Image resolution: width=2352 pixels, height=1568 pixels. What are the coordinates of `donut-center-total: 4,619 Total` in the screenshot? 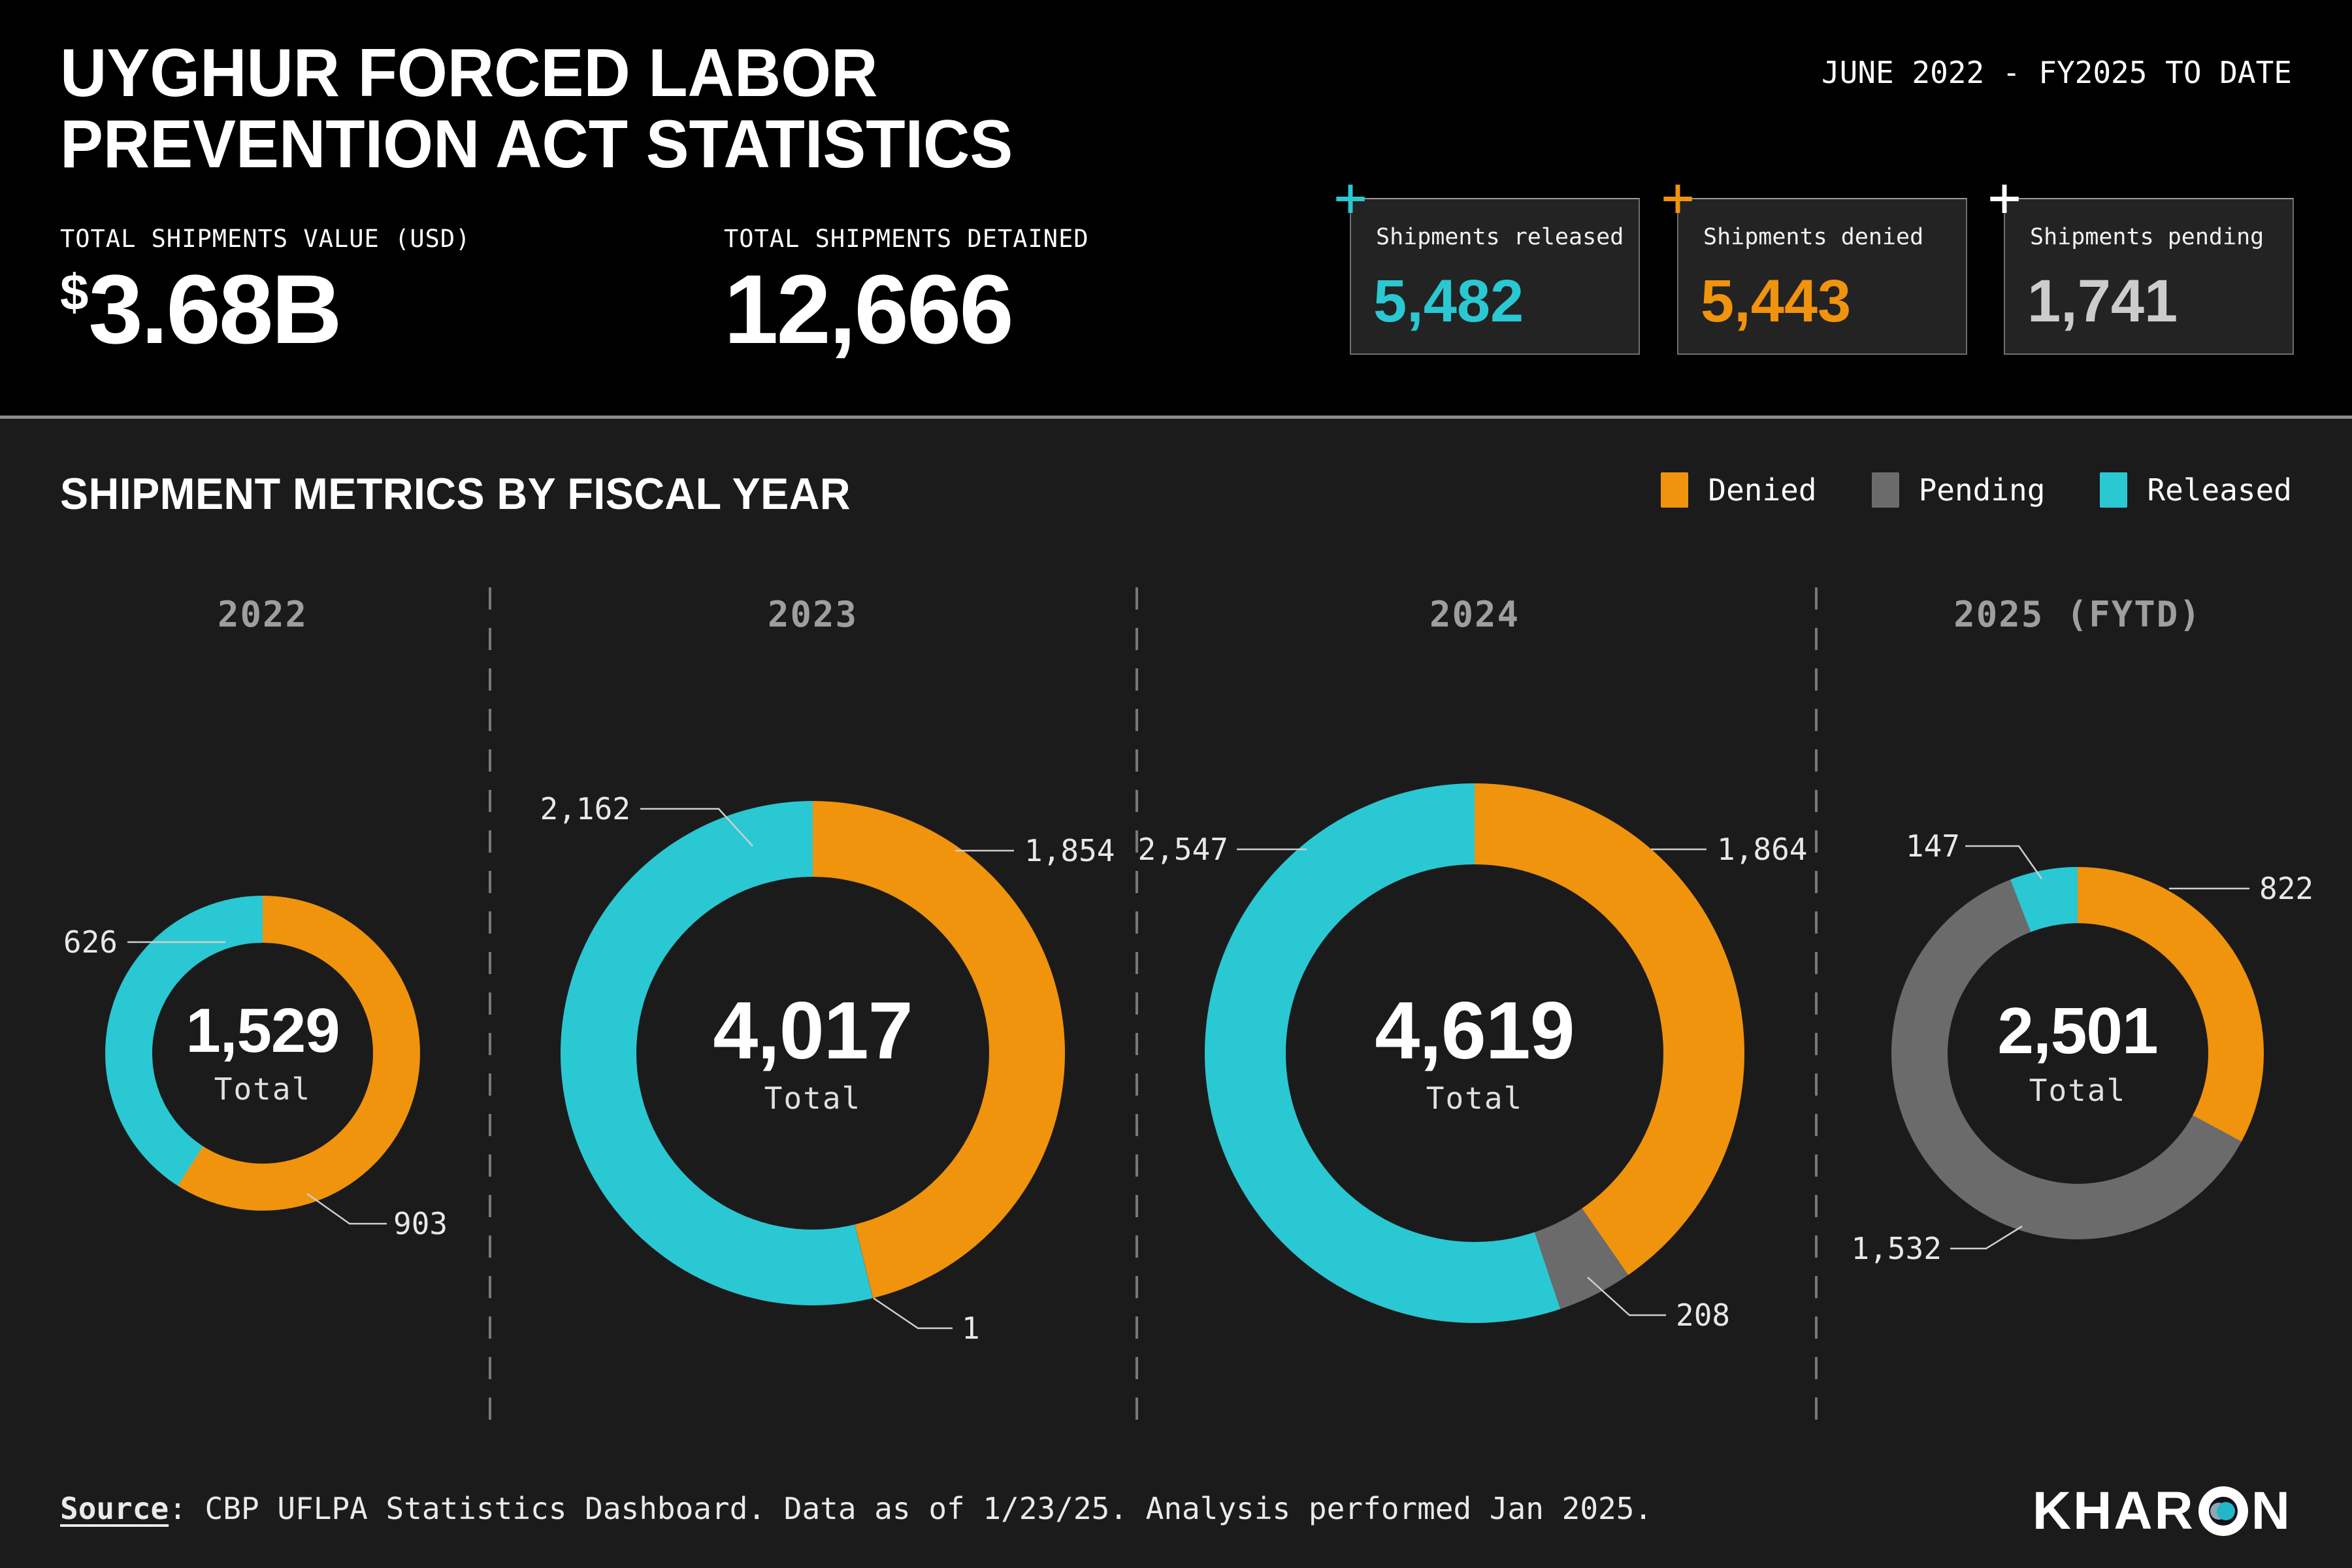 It's located at (1475, 1051).